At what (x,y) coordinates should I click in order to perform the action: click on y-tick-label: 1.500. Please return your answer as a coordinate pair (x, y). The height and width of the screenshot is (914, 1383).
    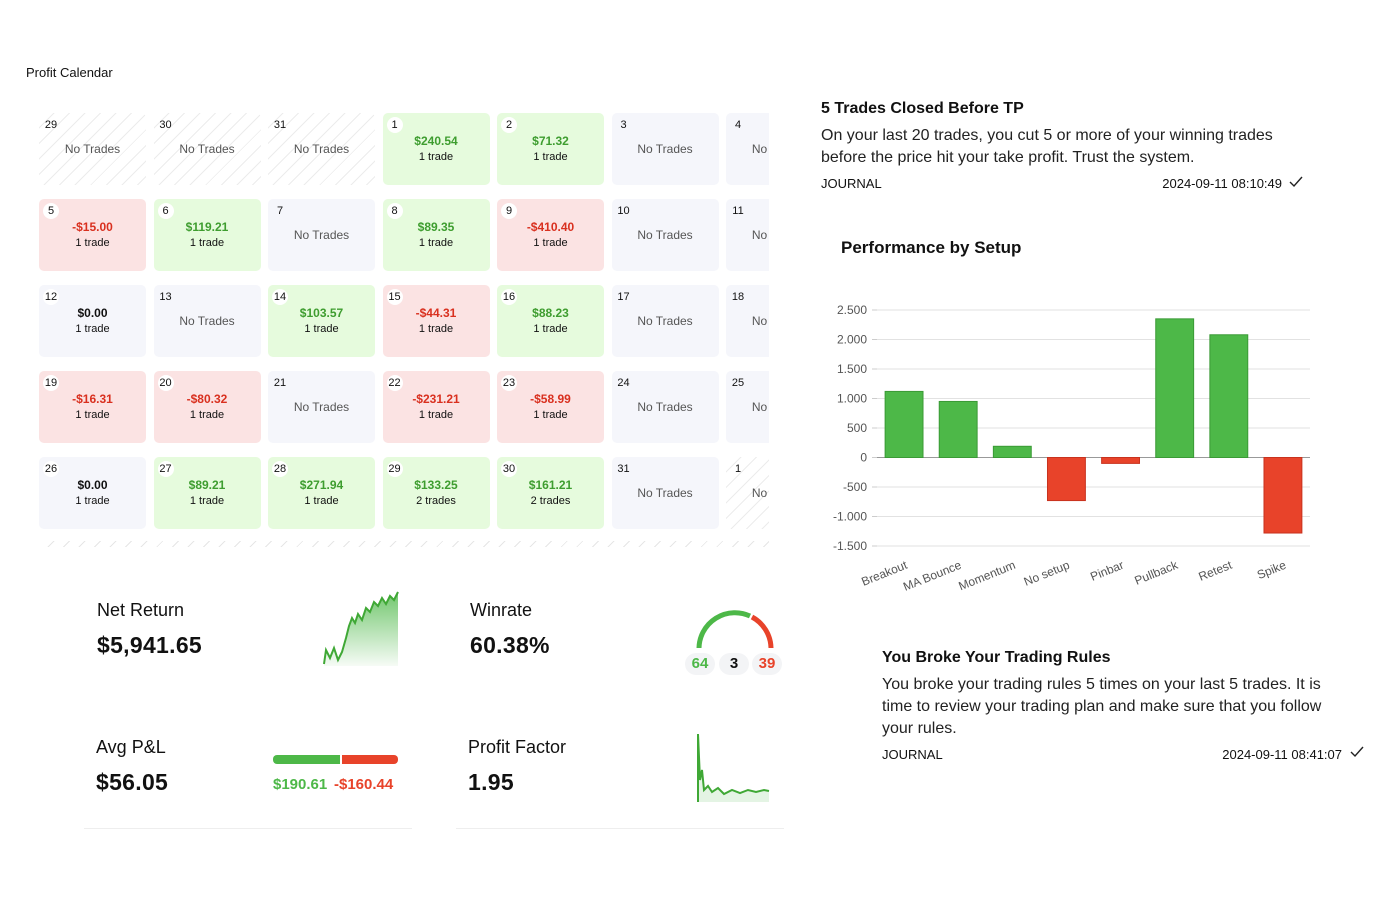
    Looking at the image, I should click on (852, 369).